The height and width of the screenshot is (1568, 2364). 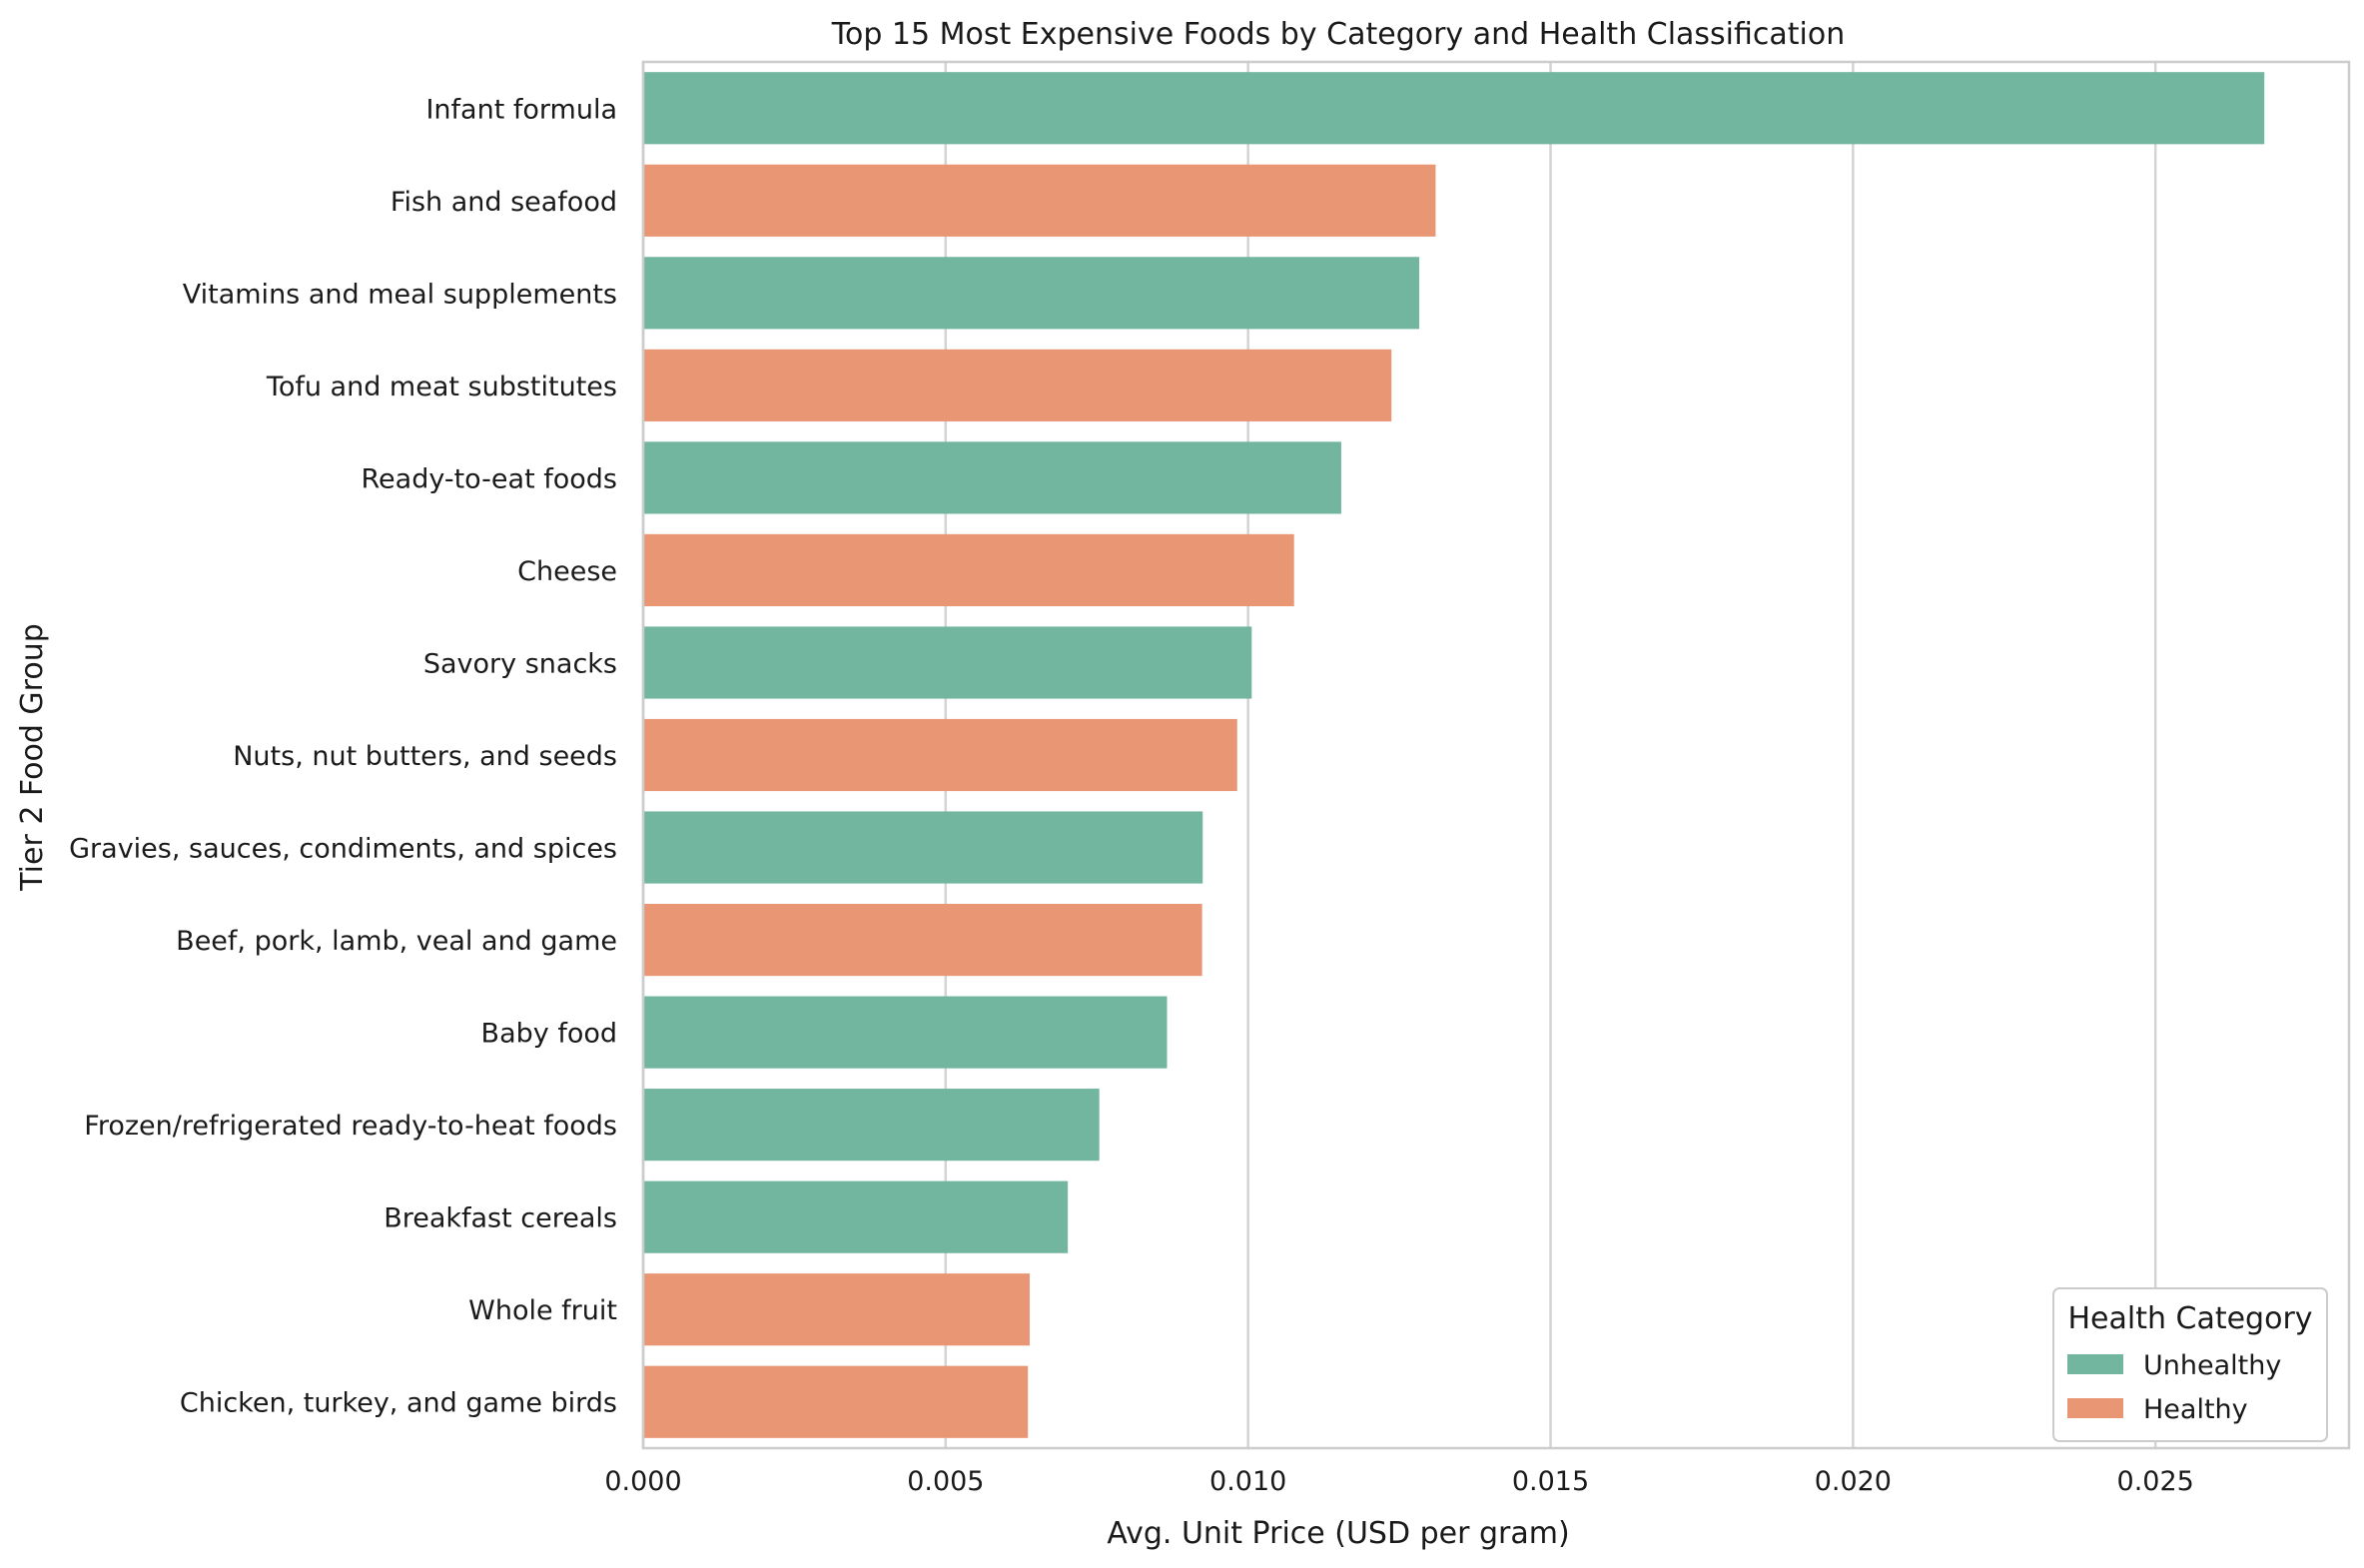 What do you see at coordinates (856, 1216) in the screenshot?
I see `bar-breakfast-cereals` at bounding box center [856, 1216].